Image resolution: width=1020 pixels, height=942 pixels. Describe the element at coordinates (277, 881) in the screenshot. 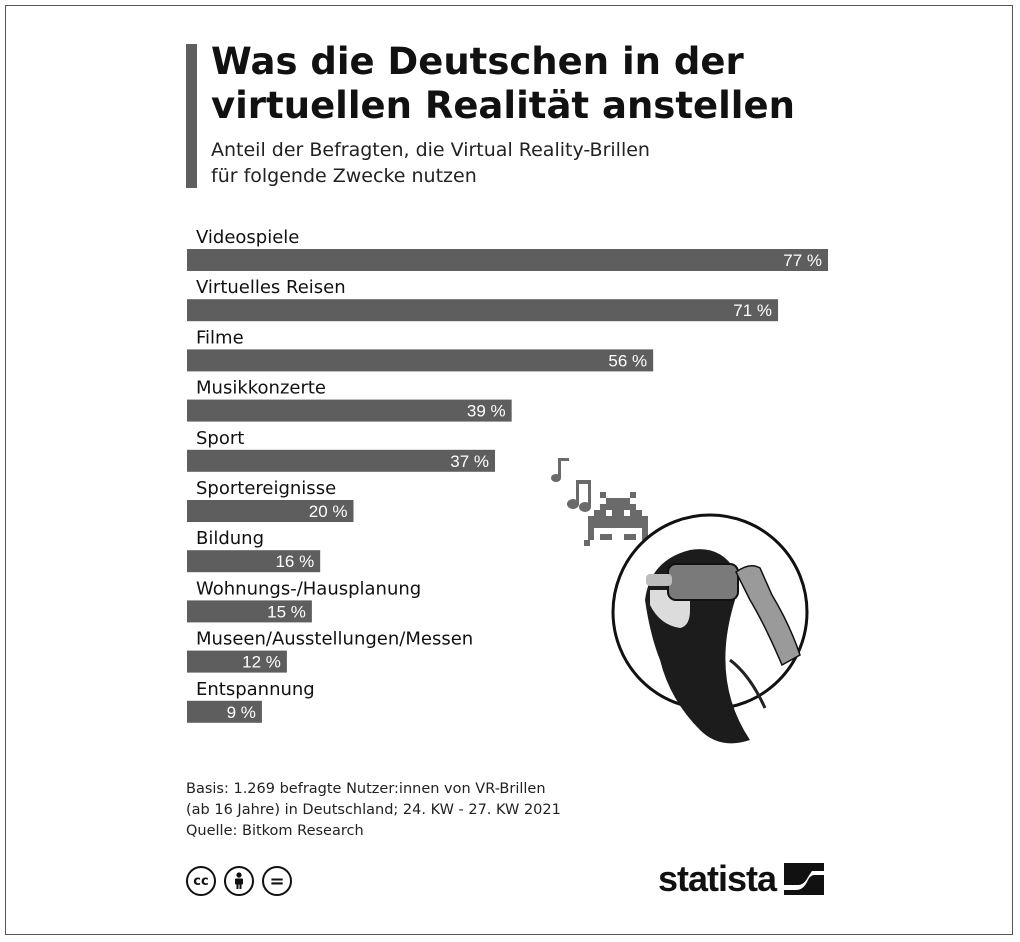

I see `nd-equals-icon: =` at that location.